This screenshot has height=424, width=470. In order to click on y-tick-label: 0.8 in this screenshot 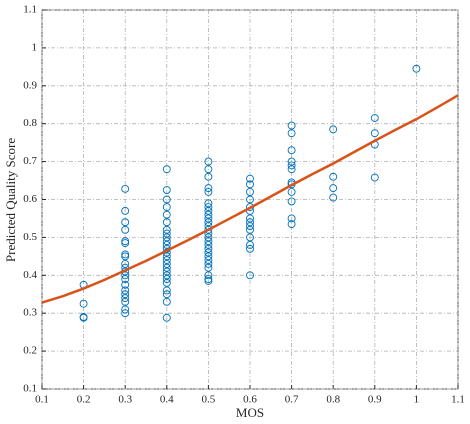, I will do `click(30, 123)`.